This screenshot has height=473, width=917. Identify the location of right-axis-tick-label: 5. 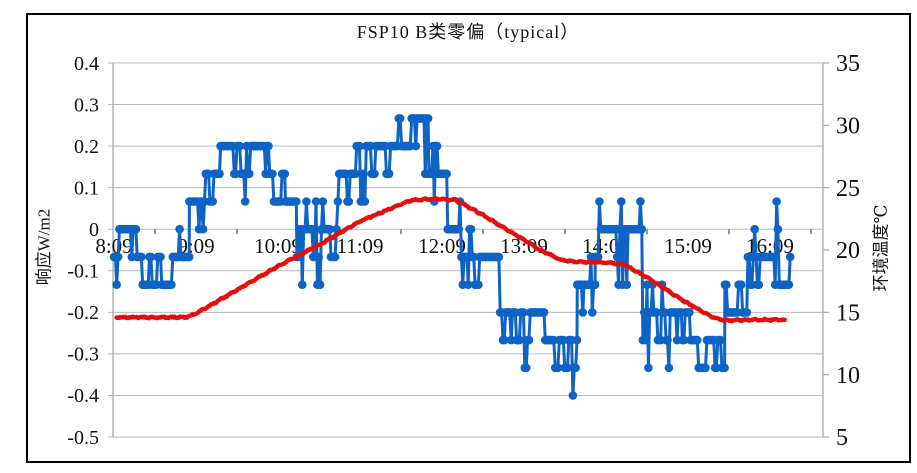
(842, 438).